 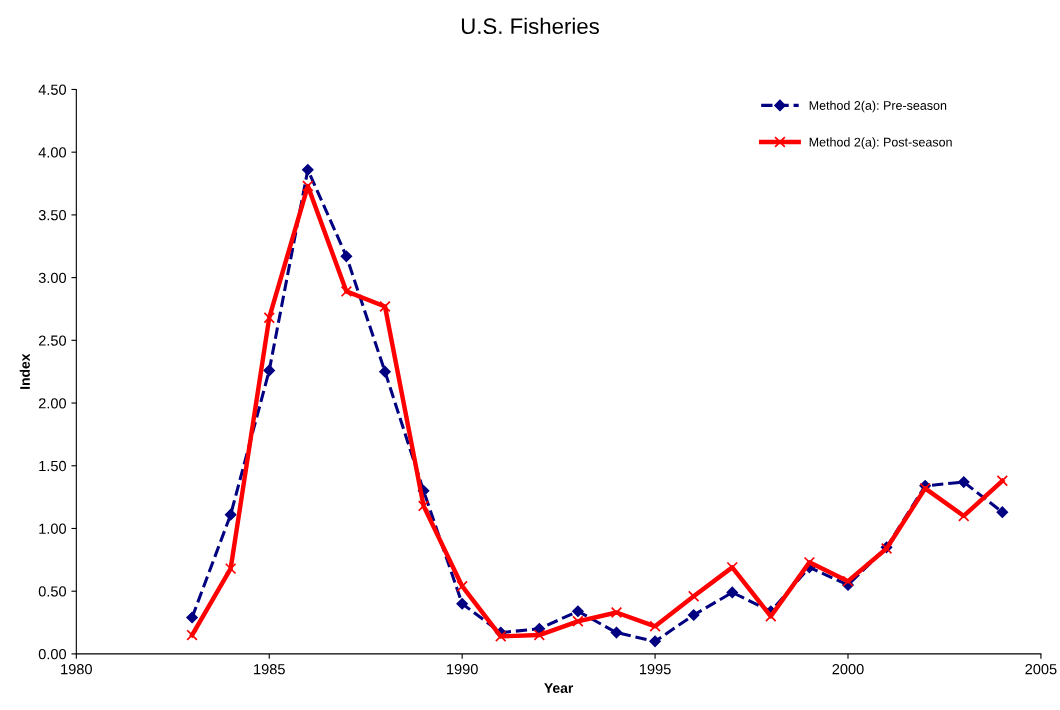 I want to click on y-tick-label: 3.00, so click(x=52, y=278).